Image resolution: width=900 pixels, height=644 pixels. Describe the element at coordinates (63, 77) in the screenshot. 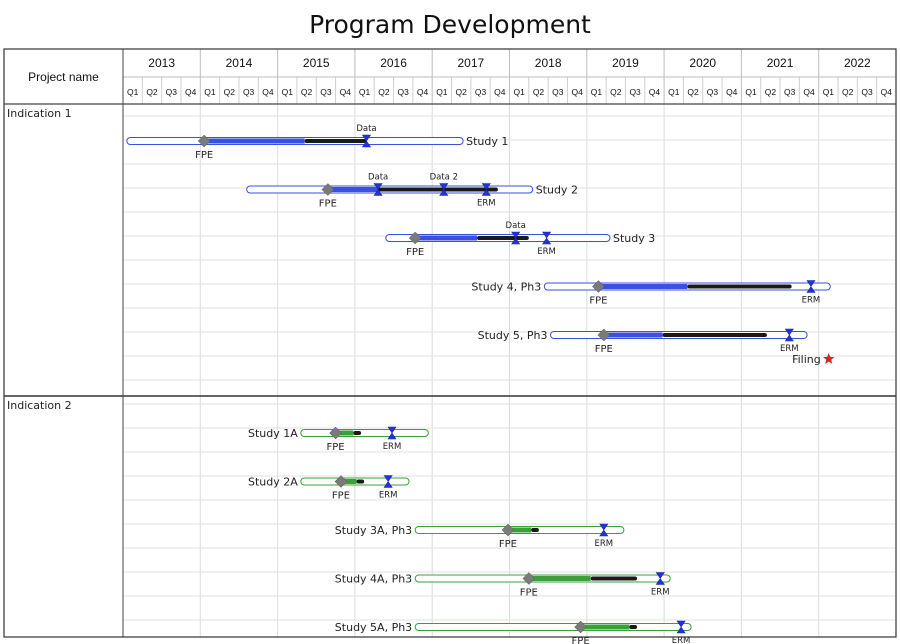

I see `row-header-label: Project name` at that location.